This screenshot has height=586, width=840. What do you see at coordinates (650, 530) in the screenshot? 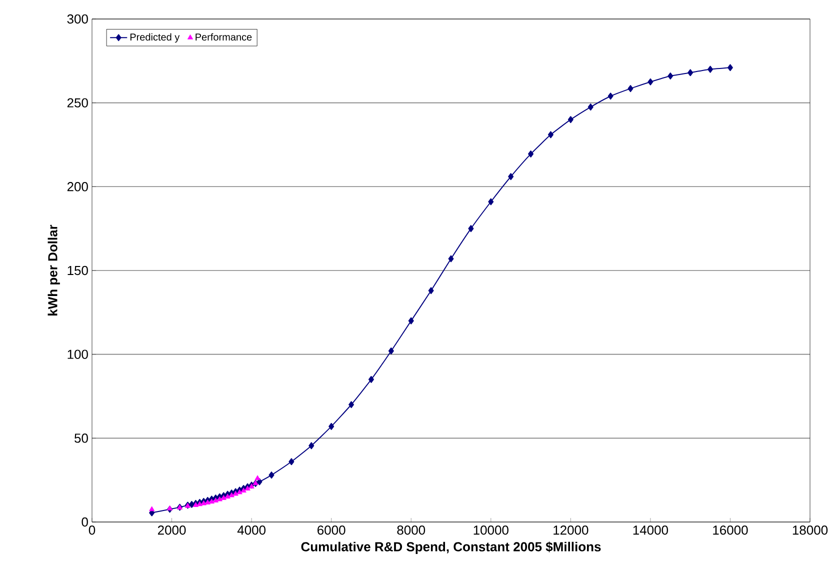
I see `x-tick-label: 14000` at bounding box center [650, 530].